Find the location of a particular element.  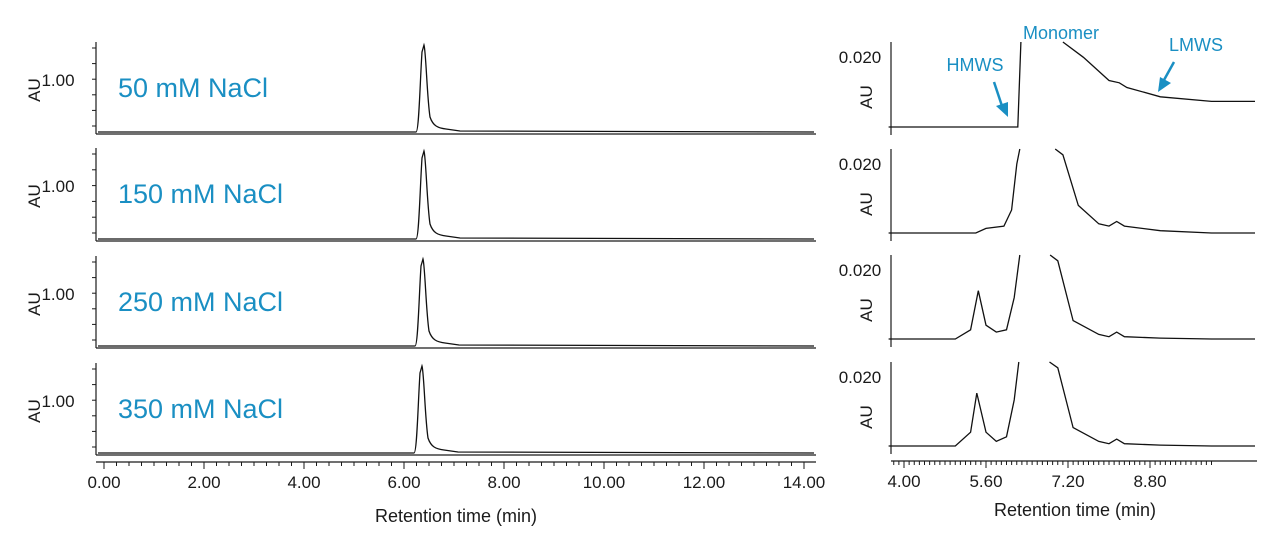

left-x-axis-label: Retention time (min) is located at coordinates (456, 516).